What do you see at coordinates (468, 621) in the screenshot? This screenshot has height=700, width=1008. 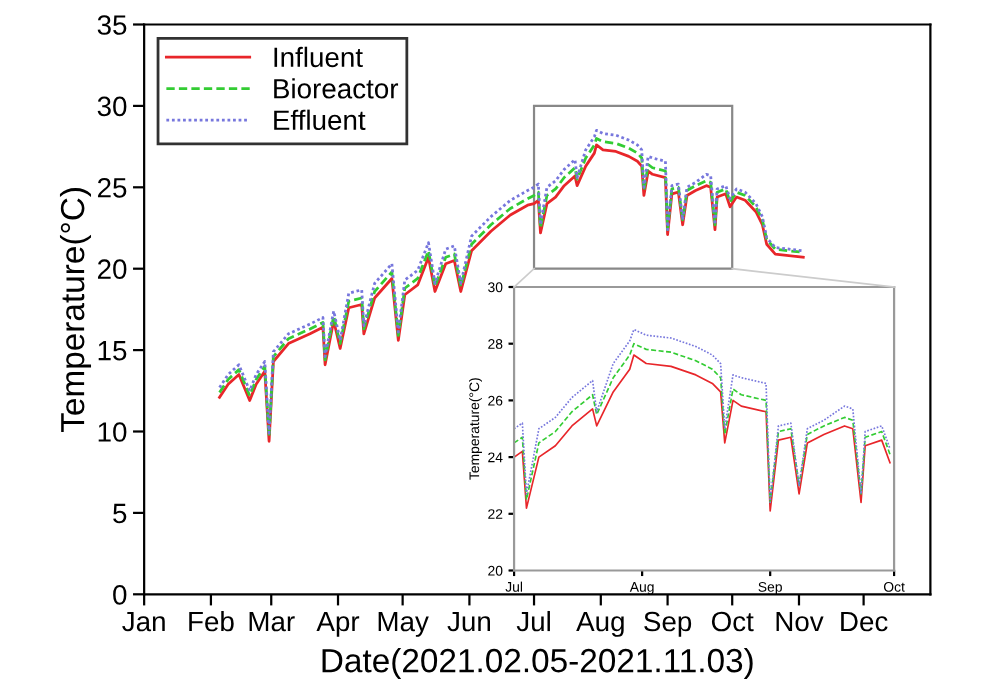 I see `x-tick-label: Jun` at bounding box center [468, 621].